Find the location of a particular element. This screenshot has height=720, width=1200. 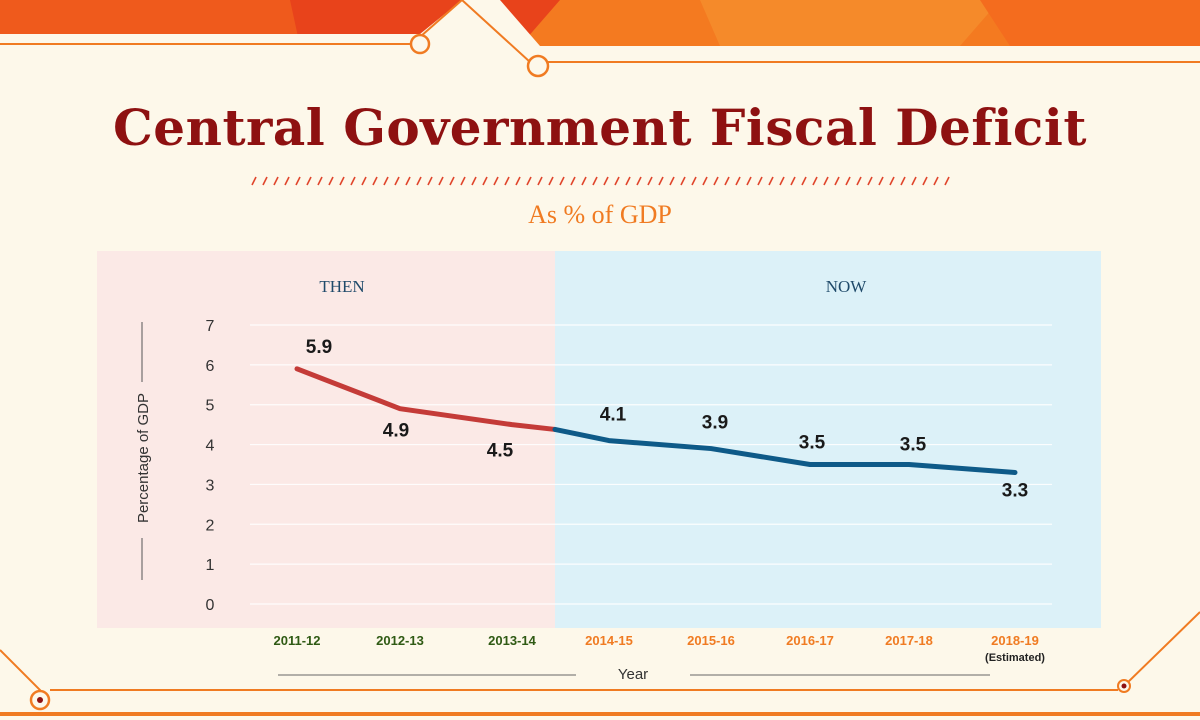

y-tick-label: 5 is located at coordinates (210, 406).